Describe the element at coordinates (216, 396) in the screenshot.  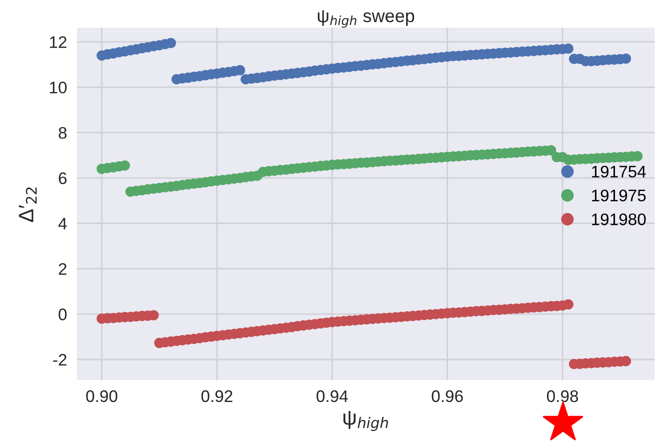
I see `x-tick-label: 0.92` at that location.